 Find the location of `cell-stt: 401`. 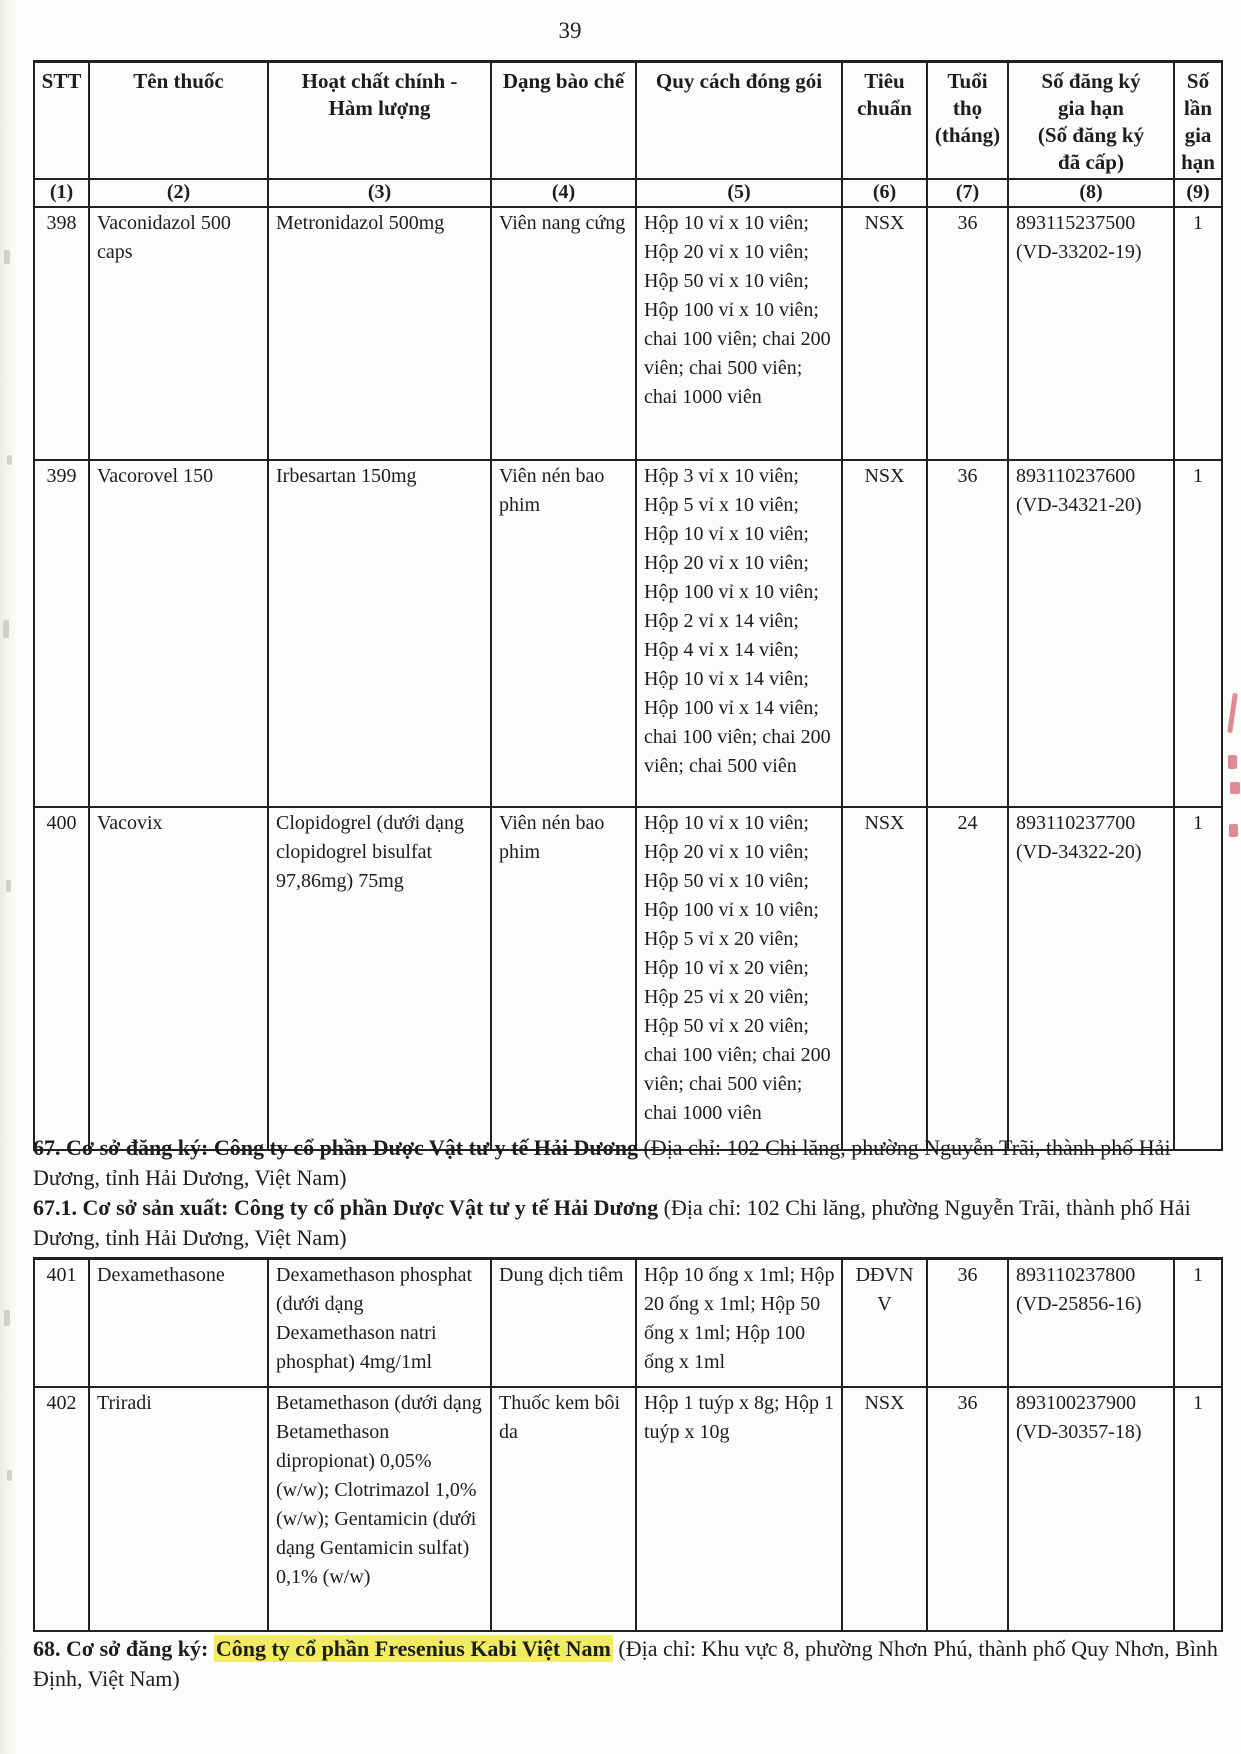

cell-stt: 401 is located at coordinates (61, 1322).